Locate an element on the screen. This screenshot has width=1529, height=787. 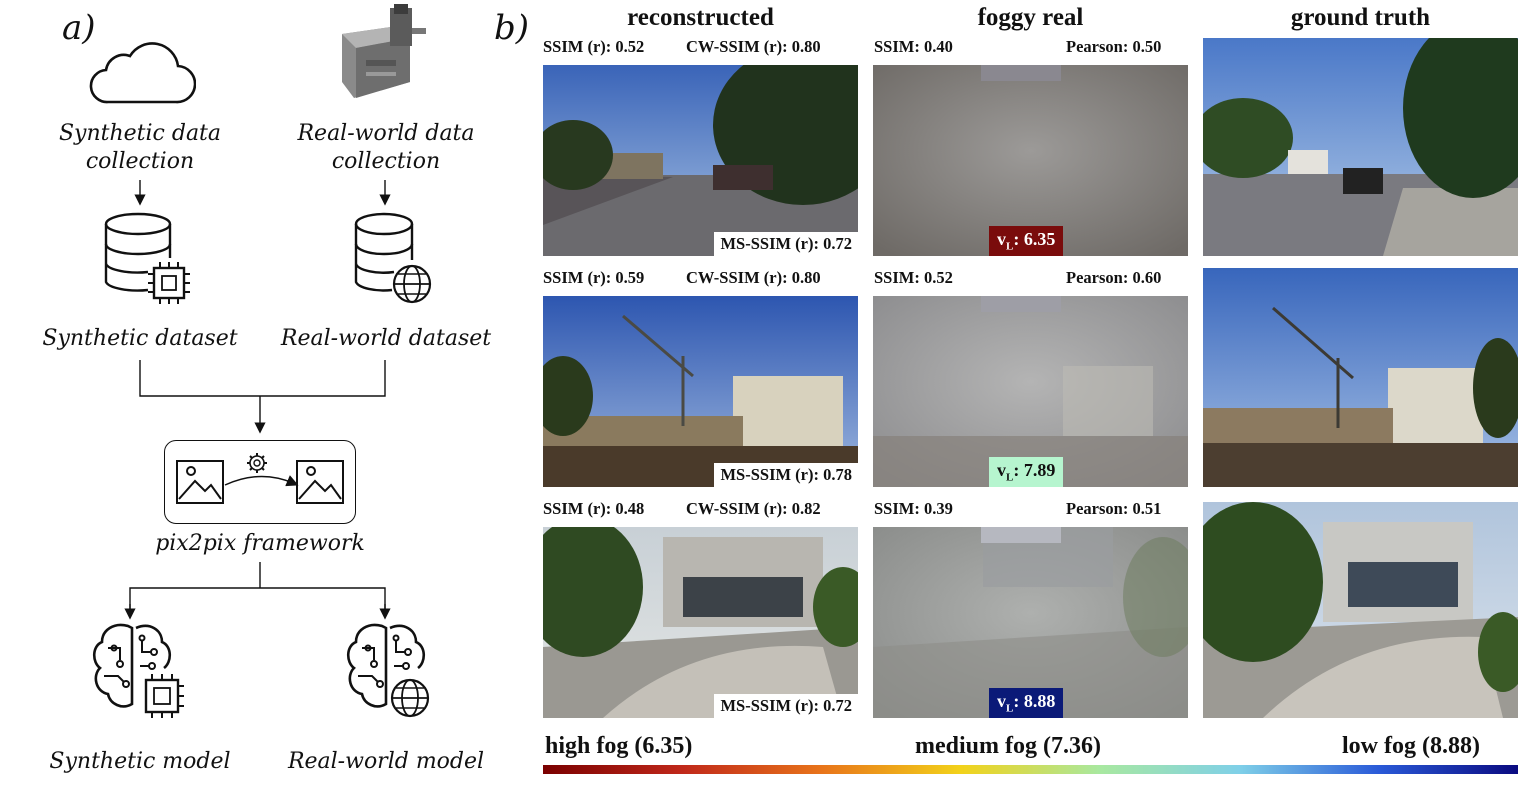
real-model-label: Real-world model is located at coordinates (386, 761).